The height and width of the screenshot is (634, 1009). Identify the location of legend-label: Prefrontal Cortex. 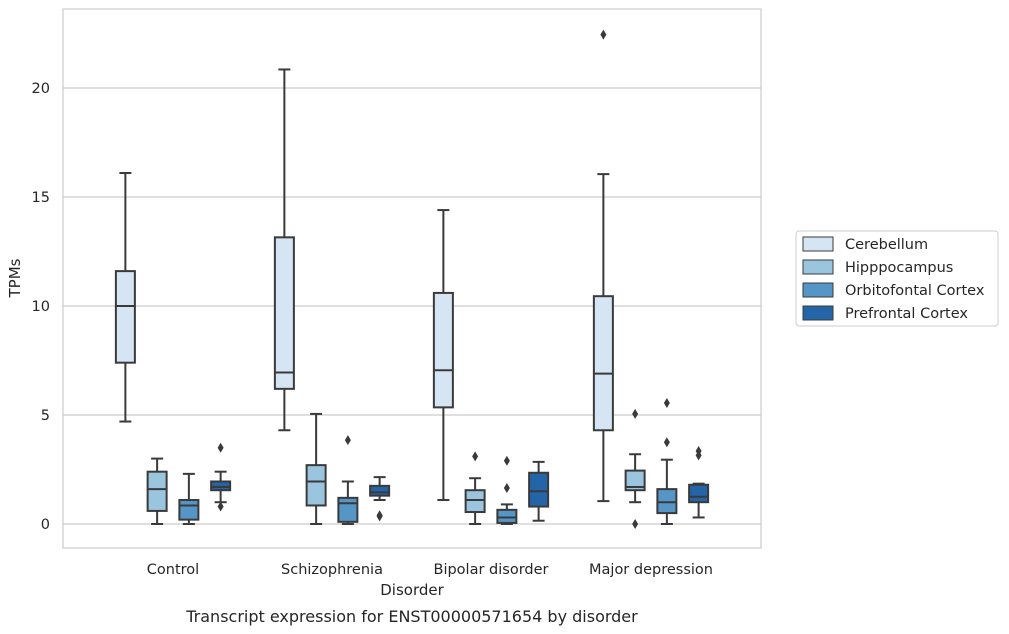
(906, 314).